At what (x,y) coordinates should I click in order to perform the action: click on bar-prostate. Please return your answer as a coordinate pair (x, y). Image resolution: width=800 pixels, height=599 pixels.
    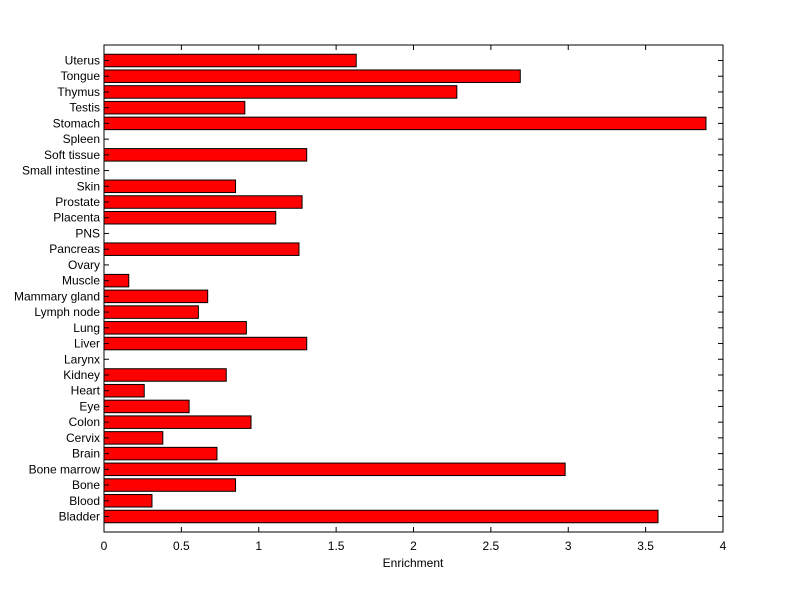
    Looking at the image, I should click on (203, 202).